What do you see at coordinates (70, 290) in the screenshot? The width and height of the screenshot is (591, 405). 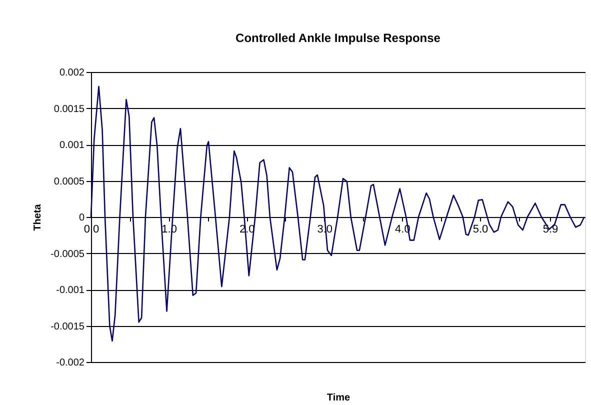 I see `y-tick-label: -0.001` at bounding box center [70, 290].